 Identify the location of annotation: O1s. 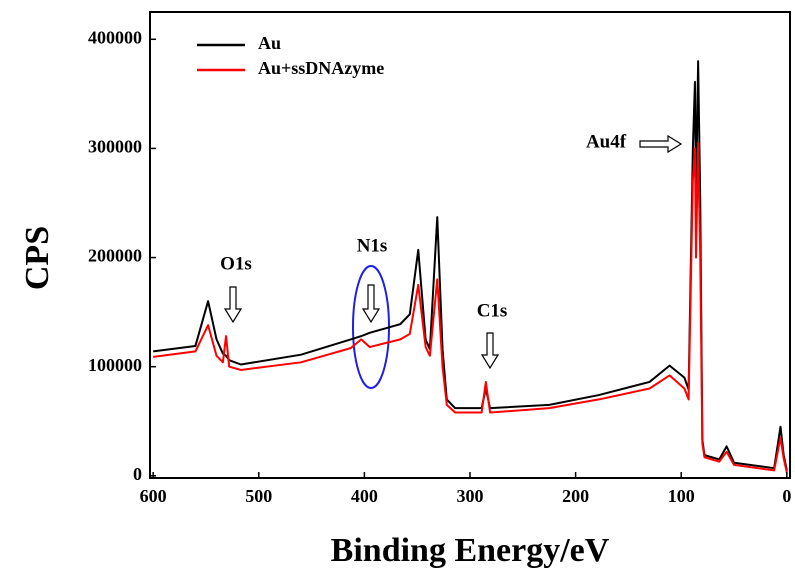
(236, 263).